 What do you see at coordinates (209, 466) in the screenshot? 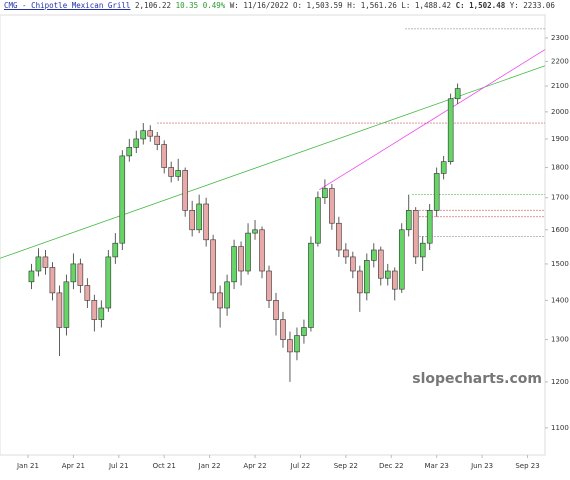
I see `x-tick-label: Jan 22` at bounding box center [209, 466].